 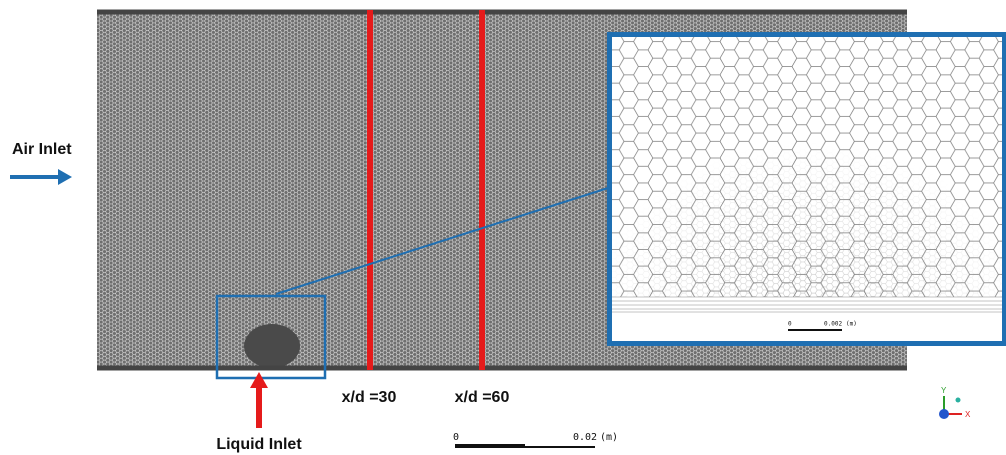 What do you see at coordinates (482, 397) in the screenshot?
I see `station-label: x/d =60` at bounding box center [482, 397].